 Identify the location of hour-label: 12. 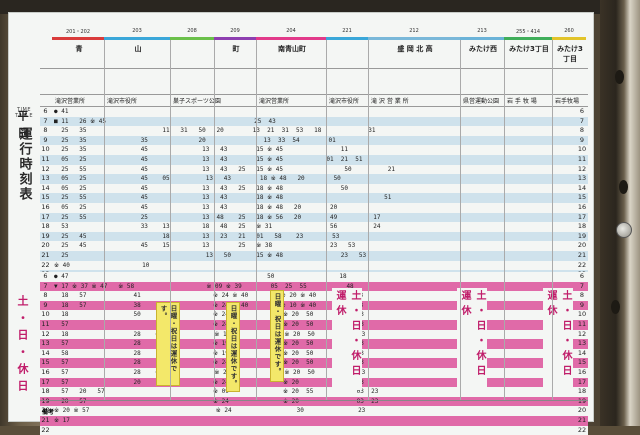
(45, 333).